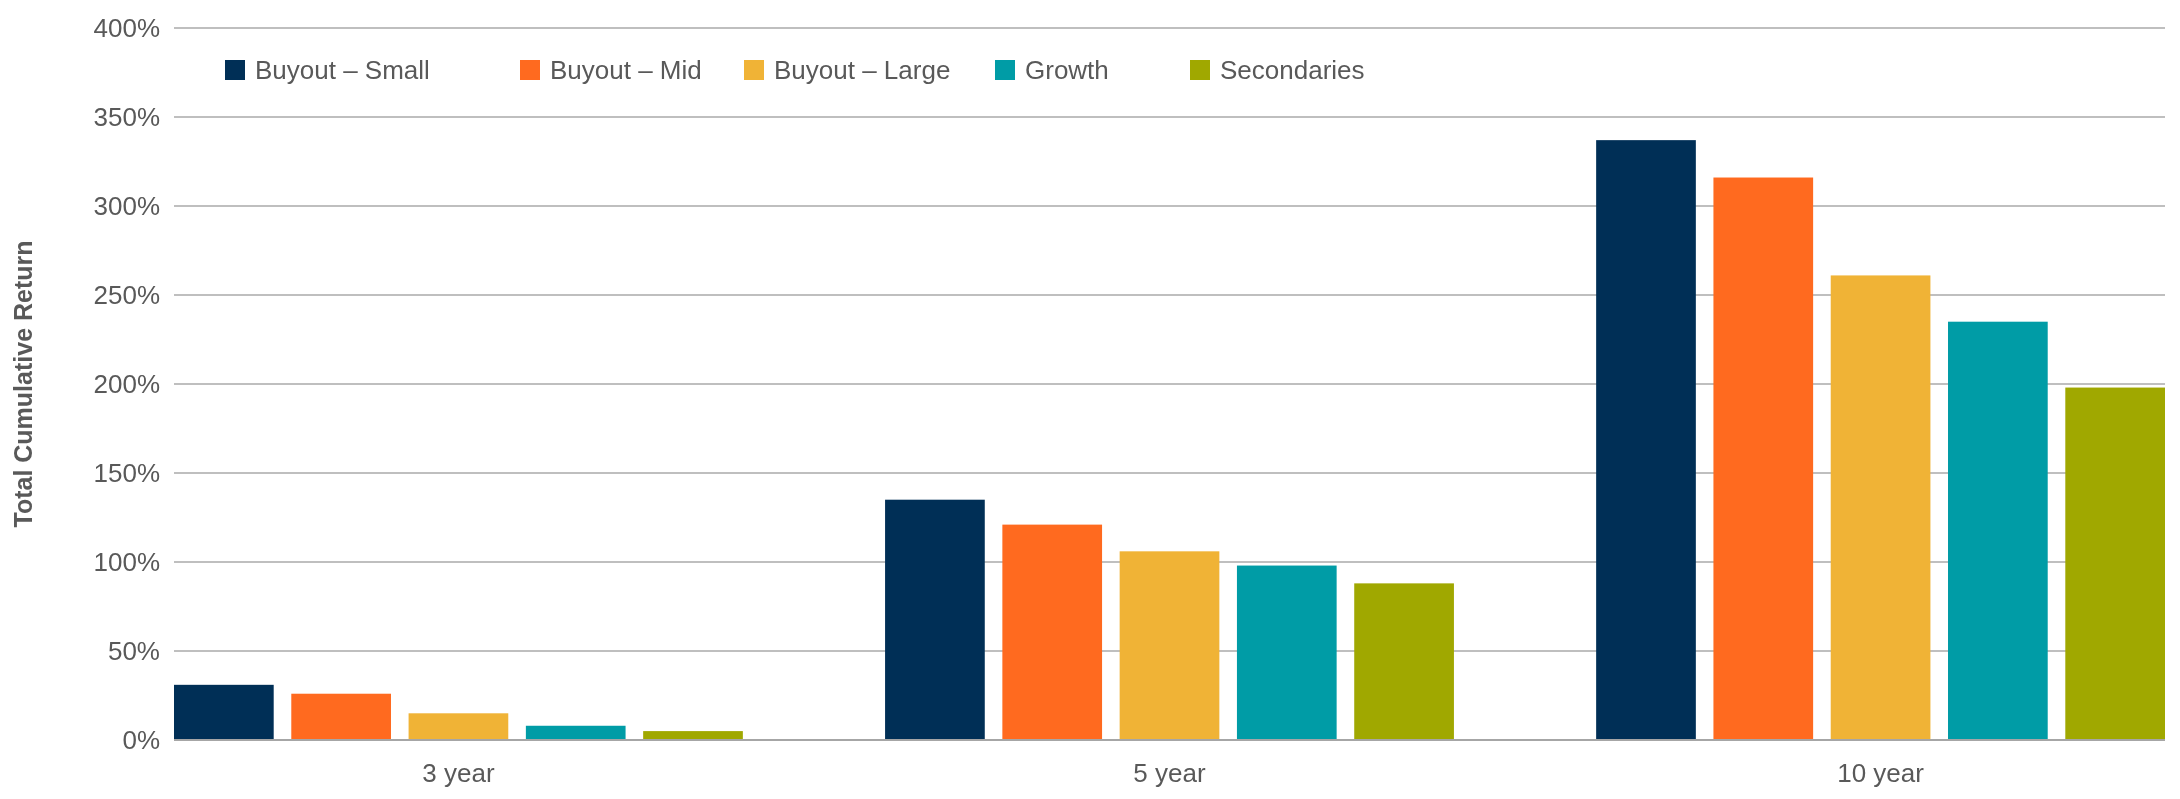 The image size is (2180, 799). Describe the element at coordinates (126, 117) in the screenshot. I see `y-tick-label: 350%` at that location.